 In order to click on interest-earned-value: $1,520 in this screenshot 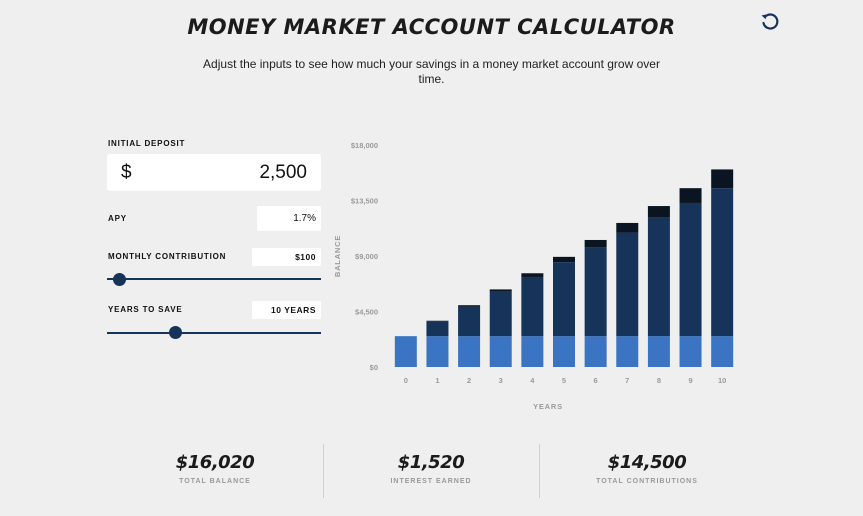, I will do `click(431, 462)`.